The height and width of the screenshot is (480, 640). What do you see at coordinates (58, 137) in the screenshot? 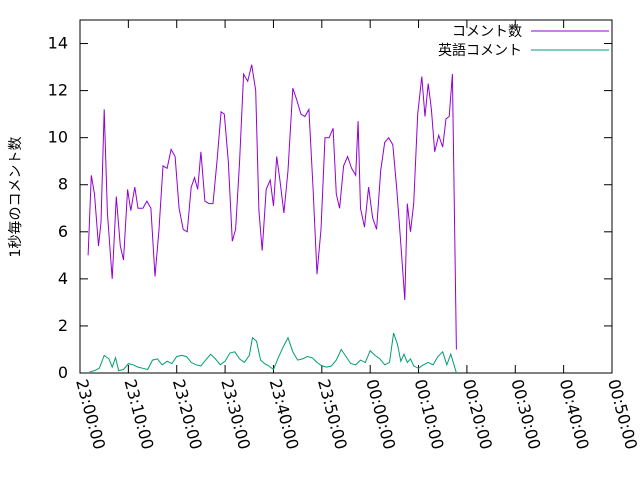
I see `y-tick-label: 10` at bounding box center [58, 137].